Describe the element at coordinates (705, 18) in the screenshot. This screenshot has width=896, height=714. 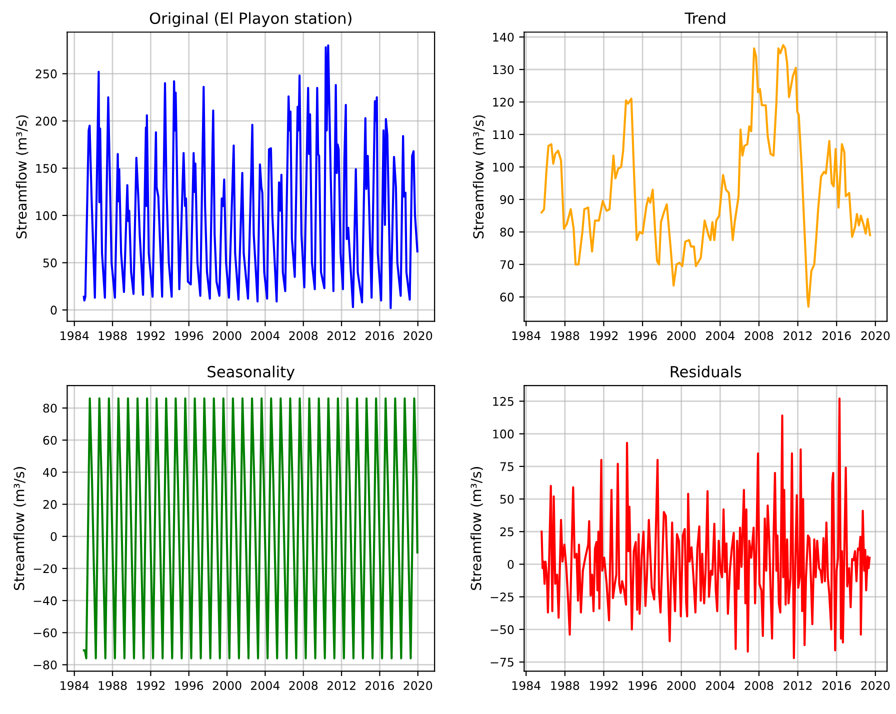
I see `chart-title: Trend` at that location.